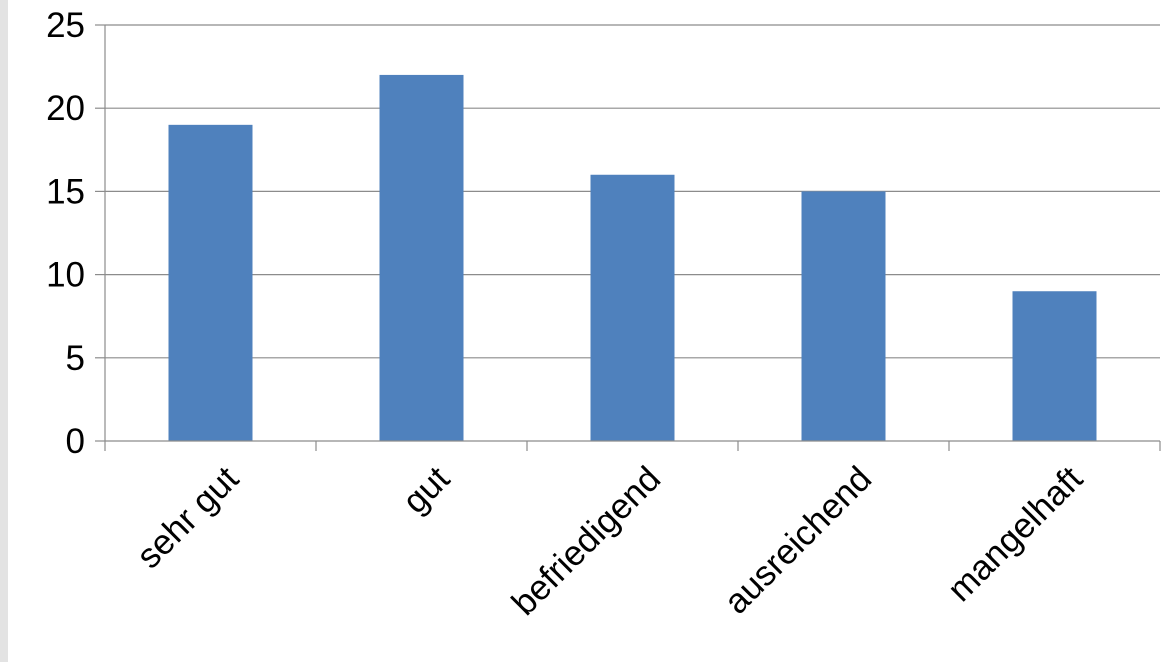  What do you see at coordinates (65, 108) in the screenshot?
I see `y-tick-label: 20` at bounding box center [65, 108].